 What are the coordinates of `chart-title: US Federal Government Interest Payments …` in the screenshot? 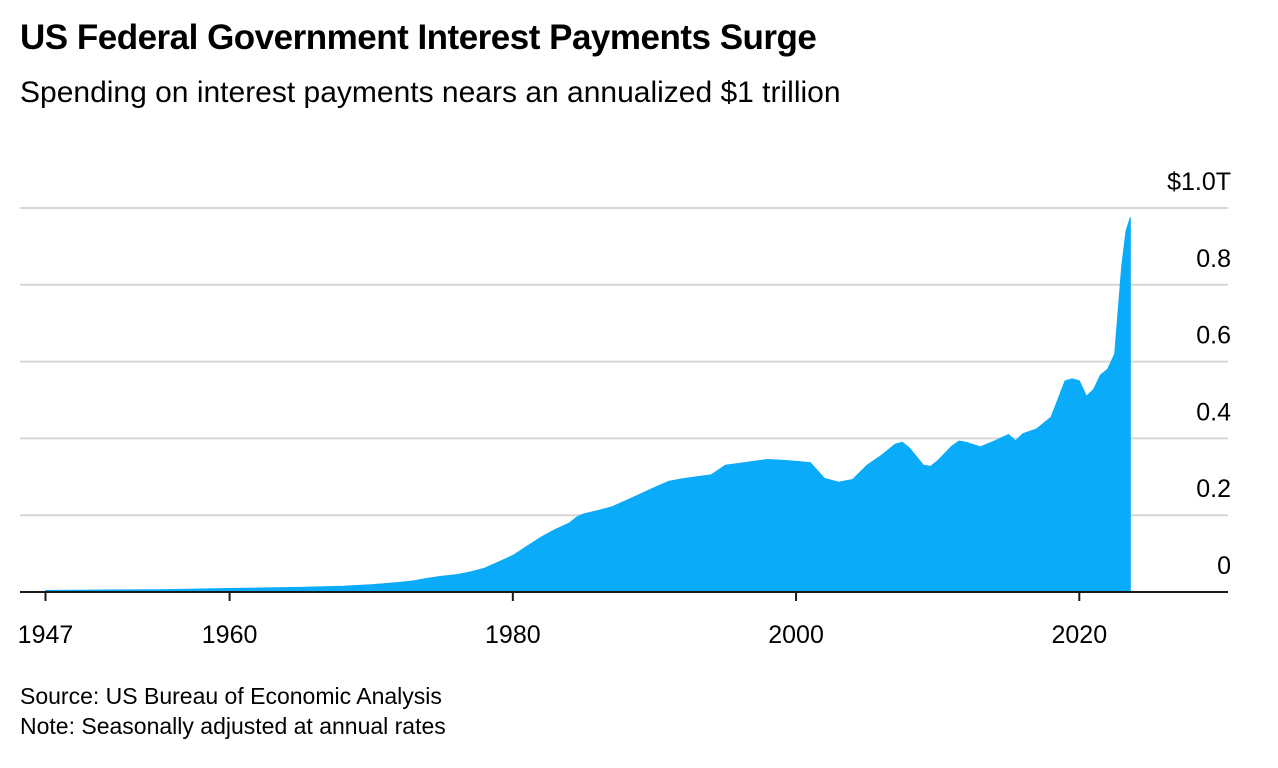 It's located at (418, 37).